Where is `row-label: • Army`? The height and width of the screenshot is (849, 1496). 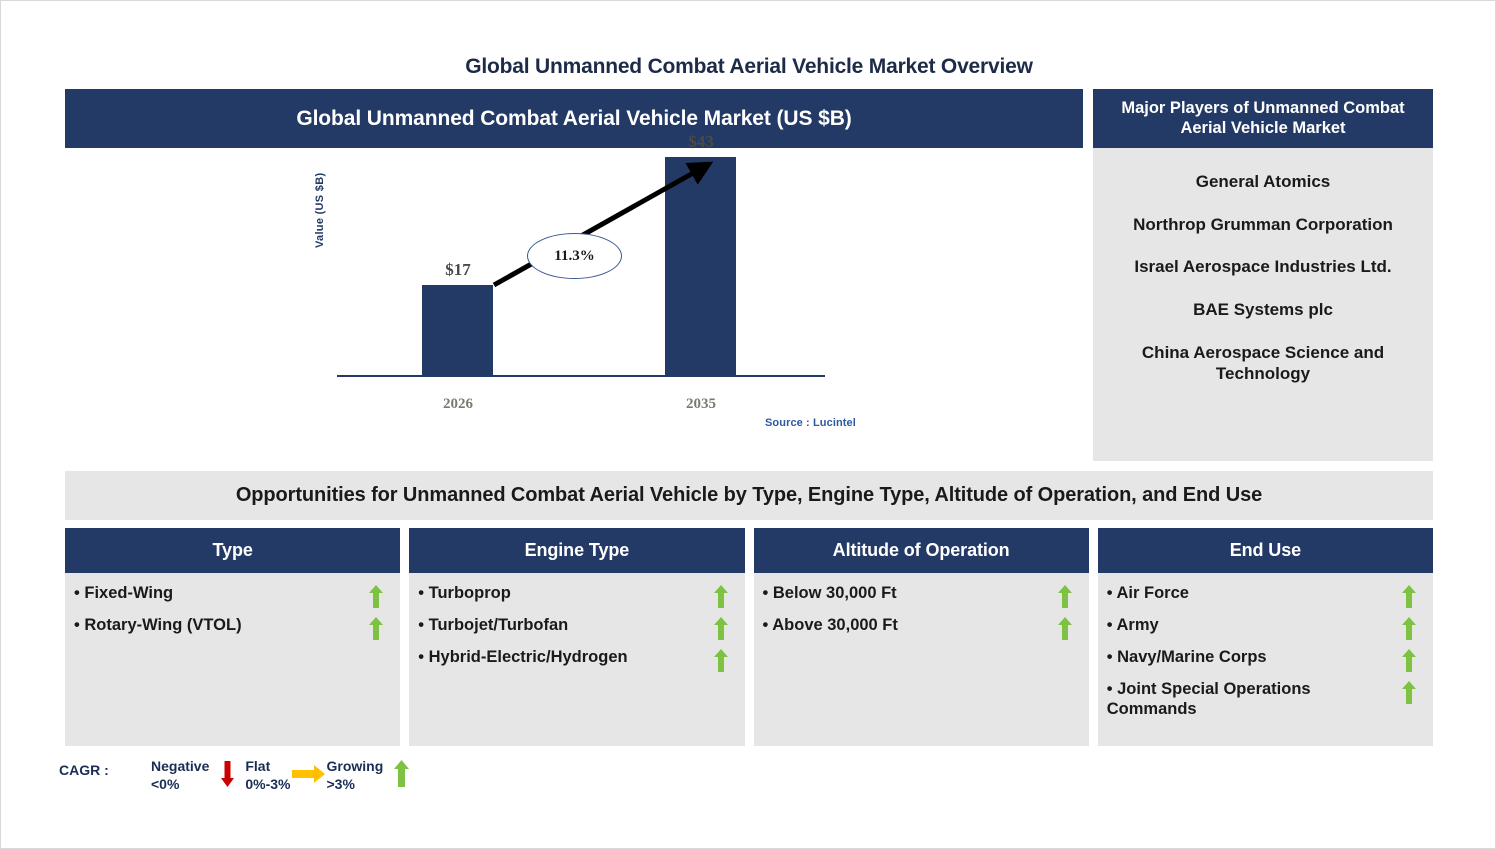
row-label: • Army is located at coordinates (1132, 625).